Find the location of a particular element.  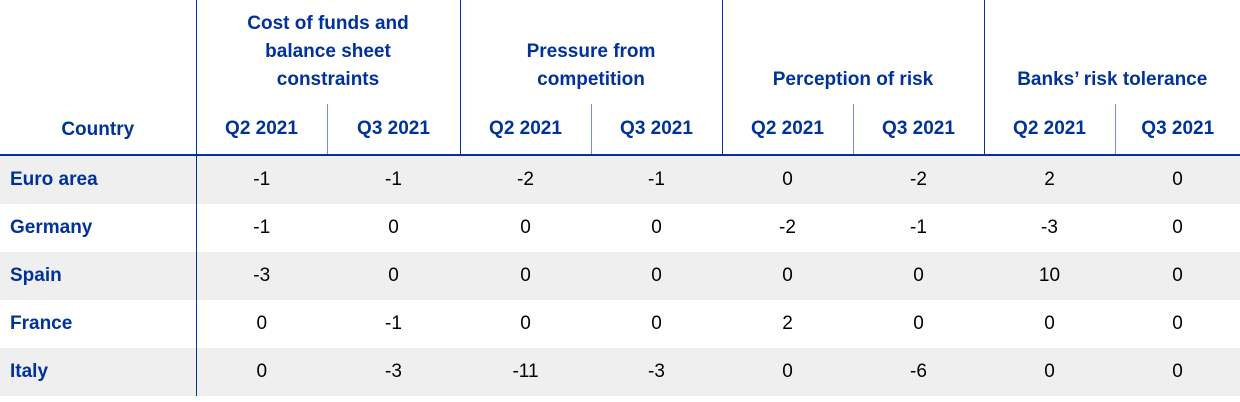

group-header-risk-tolerance: Banks’ risk tolerance is located at coordinates (1111, 52).